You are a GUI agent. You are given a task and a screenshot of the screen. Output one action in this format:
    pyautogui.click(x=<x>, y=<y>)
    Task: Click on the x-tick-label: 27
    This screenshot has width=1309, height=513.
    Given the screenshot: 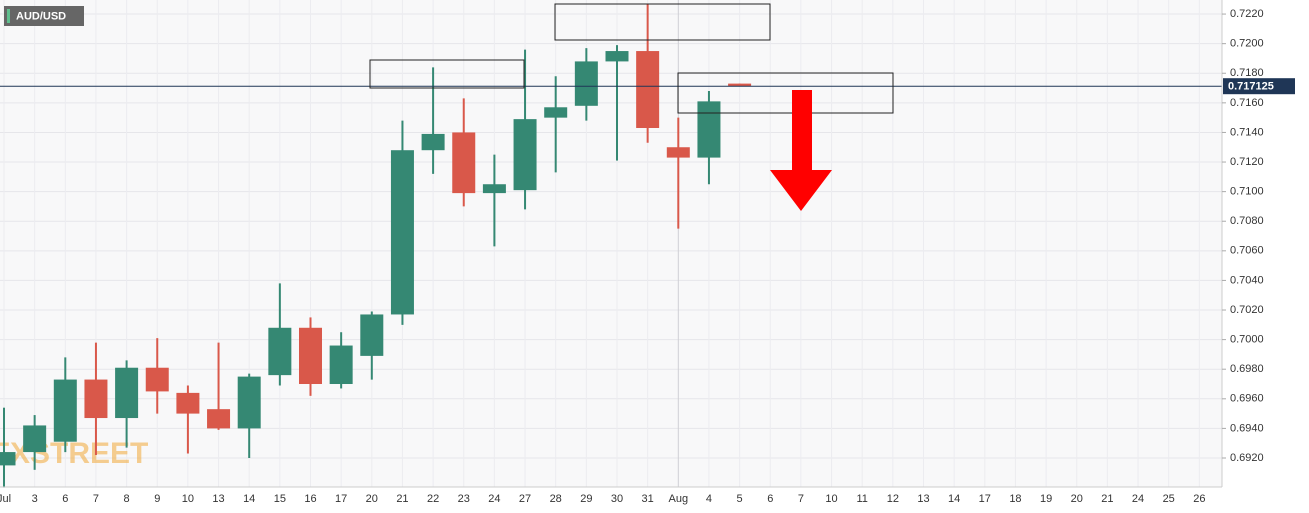 What is the action you would take?
    pyautogui.click(x=525, y=499)
    